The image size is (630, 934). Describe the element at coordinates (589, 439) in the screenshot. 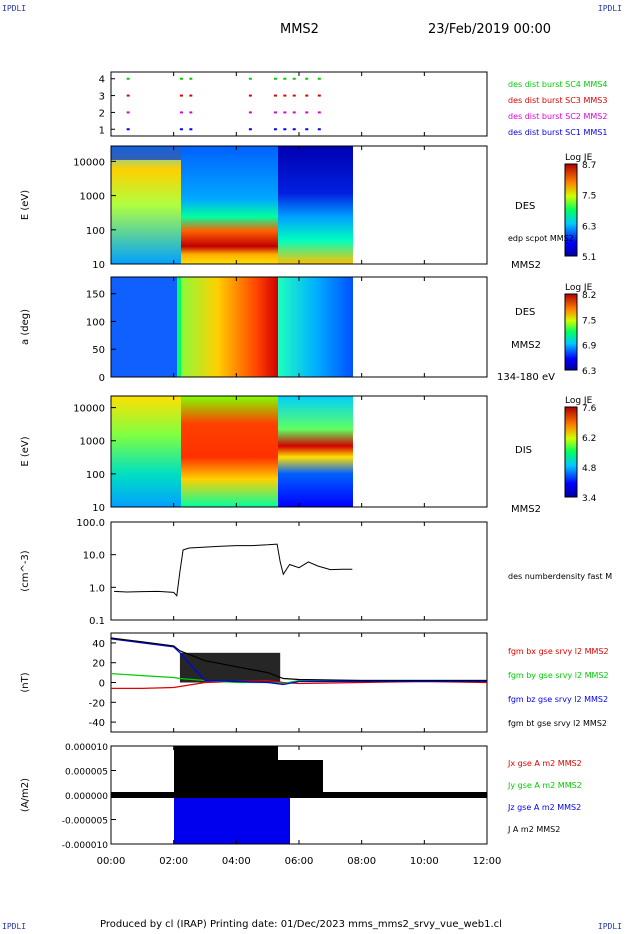

I see `colorbar-tick-label: 6.2` at that location.